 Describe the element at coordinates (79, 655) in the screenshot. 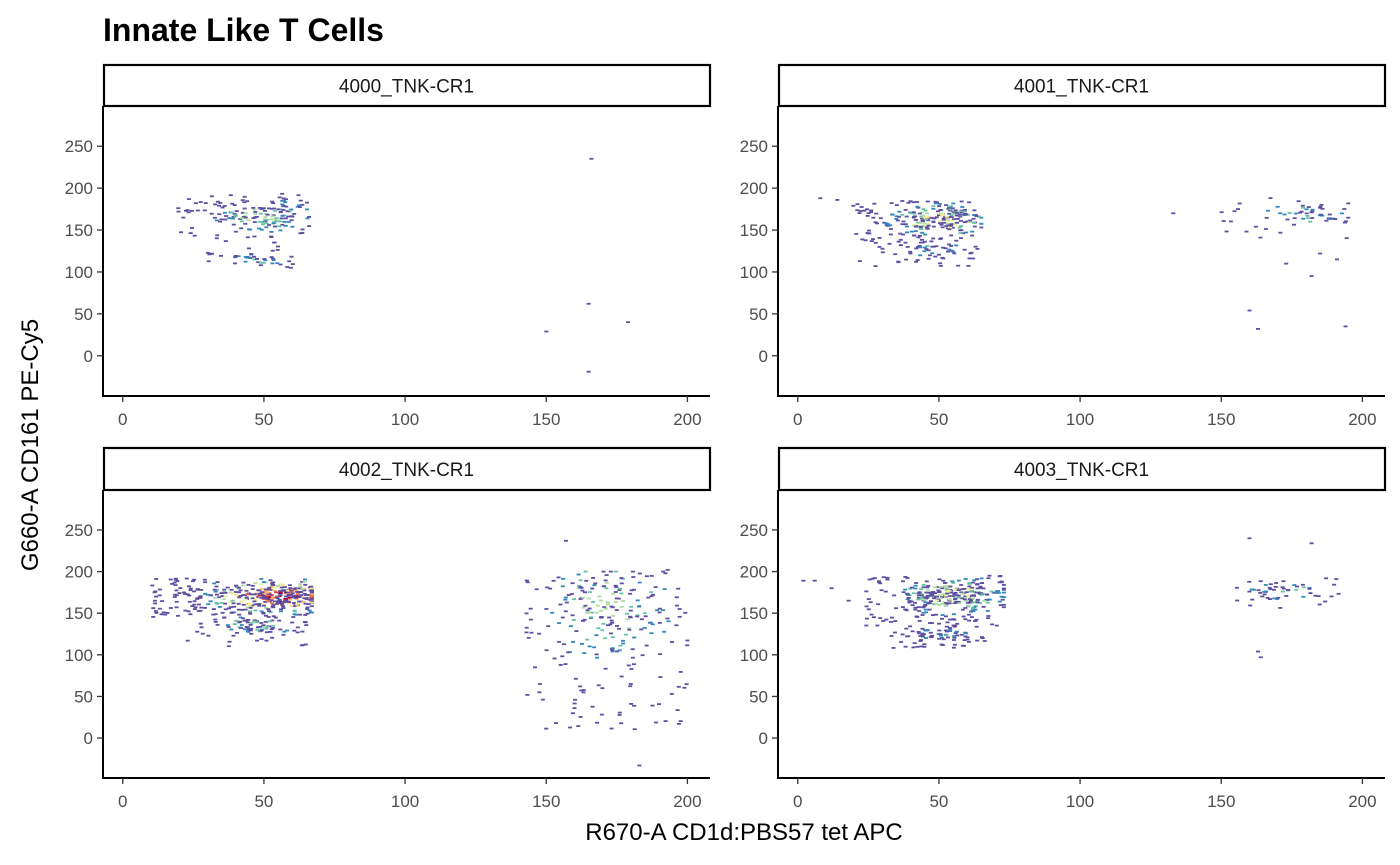

I see `y-tick-label: 100` at that location.